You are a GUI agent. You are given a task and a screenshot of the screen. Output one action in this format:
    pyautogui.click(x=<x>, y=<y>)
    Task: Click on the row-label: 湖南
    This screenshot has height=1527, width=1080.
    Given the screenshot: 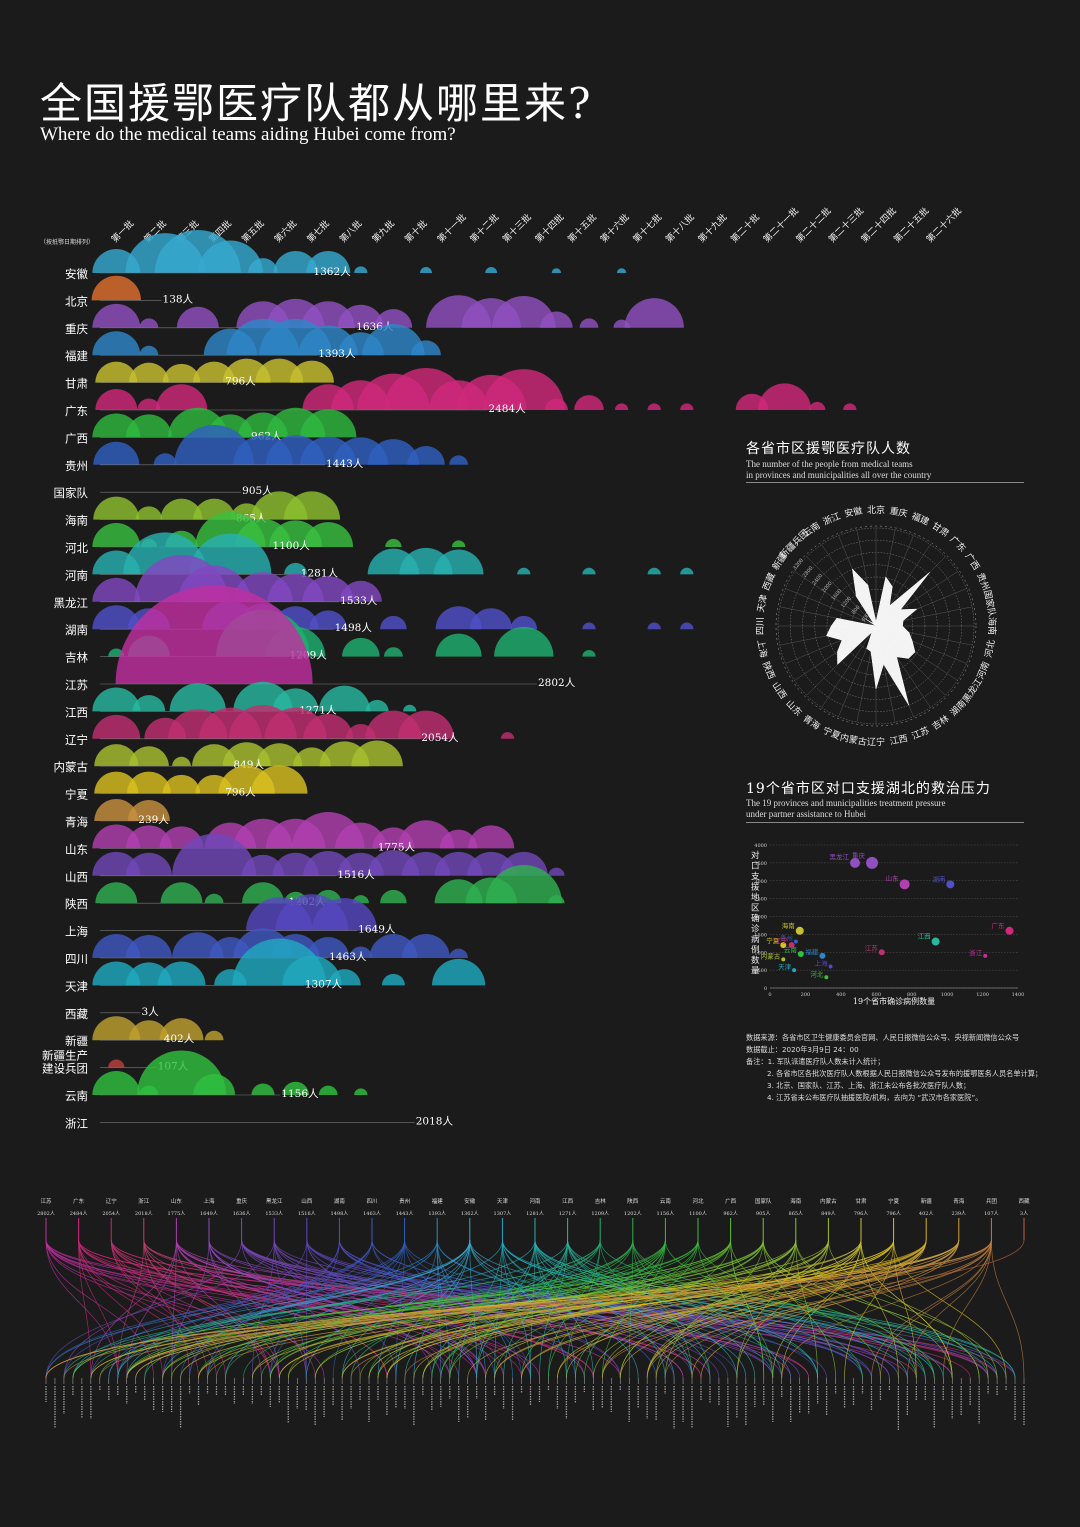 What is the action you would take?
    pyautogui.click(x=76, y=630)
    